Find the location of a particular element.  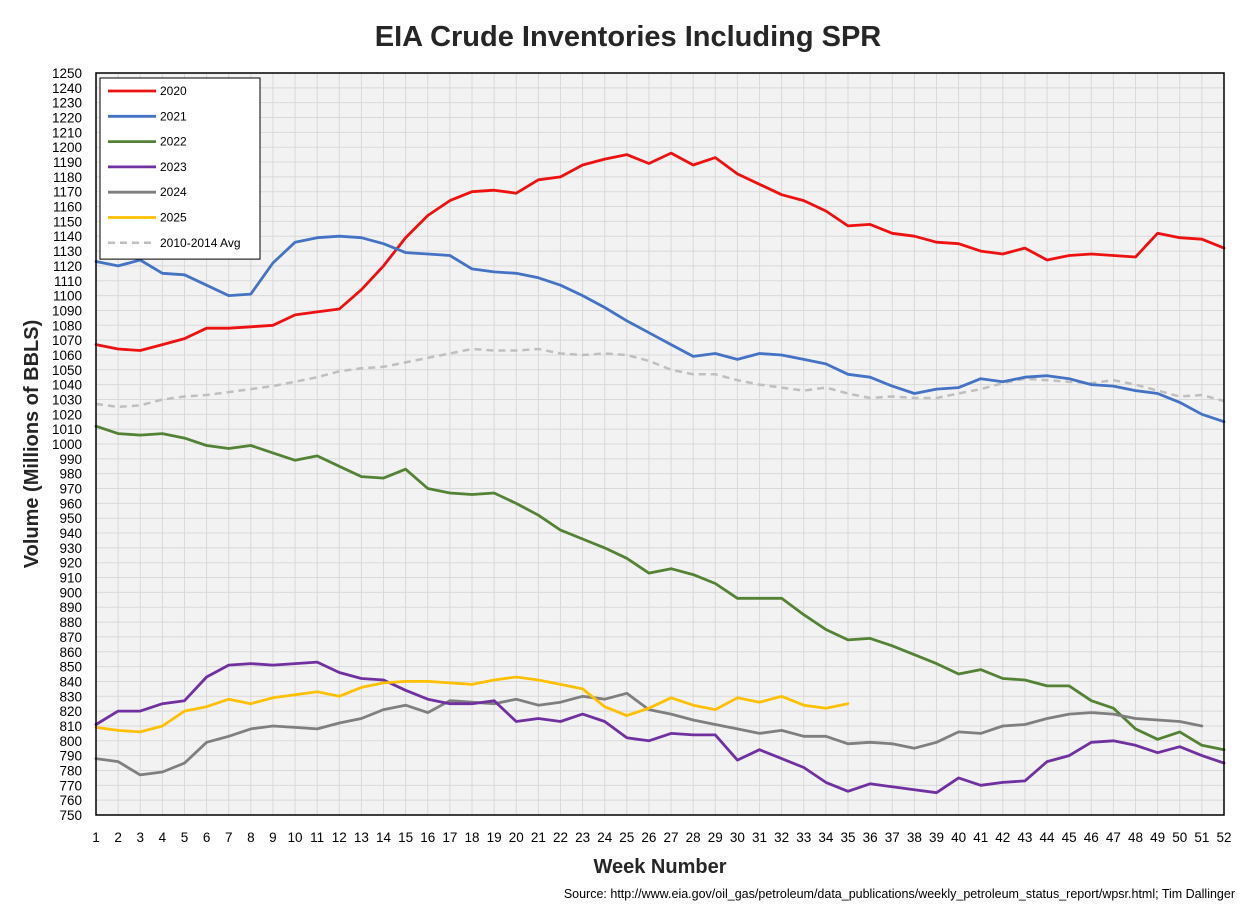

y-tick-label: 1190 is located at coordinates (67, 162).